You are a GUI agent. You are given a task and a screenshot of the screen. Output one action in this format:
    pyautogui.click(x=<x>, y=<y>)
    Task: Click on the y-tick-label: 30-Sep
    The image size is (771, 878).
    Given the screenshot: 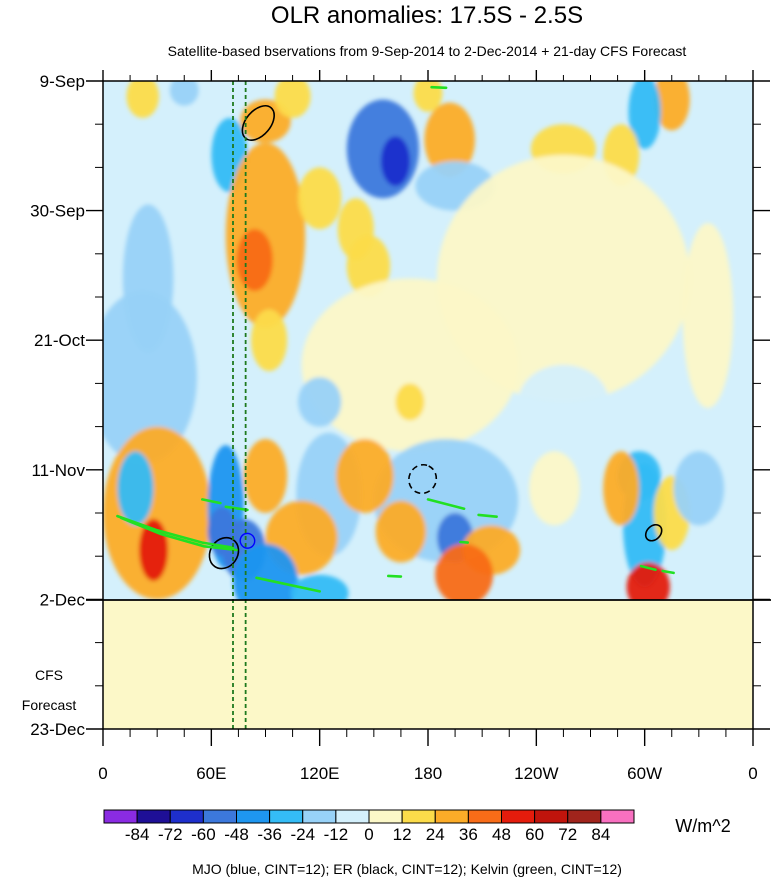 What is the action you would take?
    pyautogui.click(x=57, y=211)
    